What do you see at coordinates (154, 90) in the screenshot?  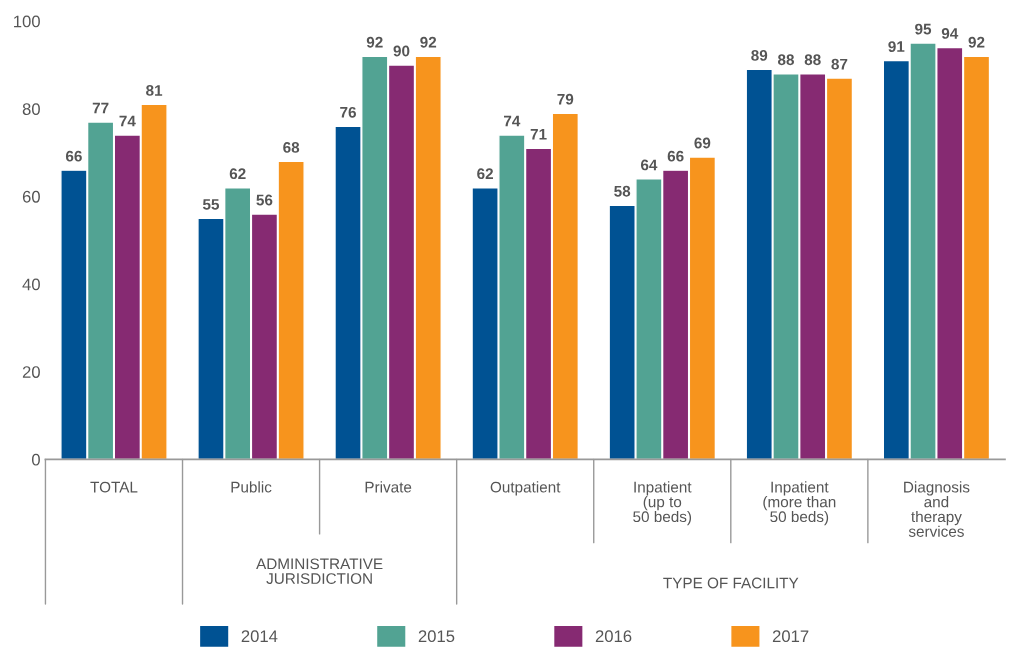 I see `data-label: 81` at bounding box center [154, 90].